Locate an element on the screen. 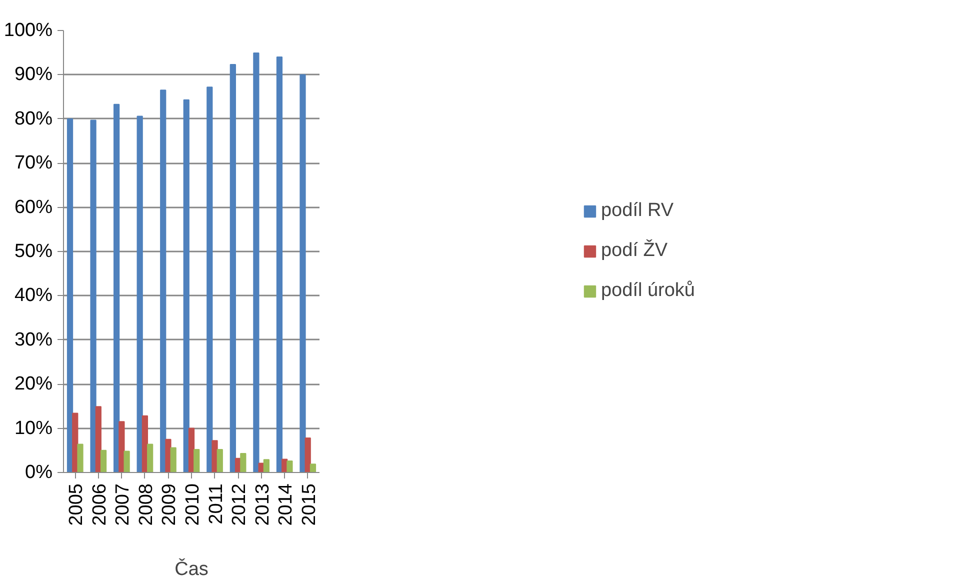 Image resolution: width=958 pixels, height=582 pixels. legend-label: podíl úroků is located at coordinates (648, 291).